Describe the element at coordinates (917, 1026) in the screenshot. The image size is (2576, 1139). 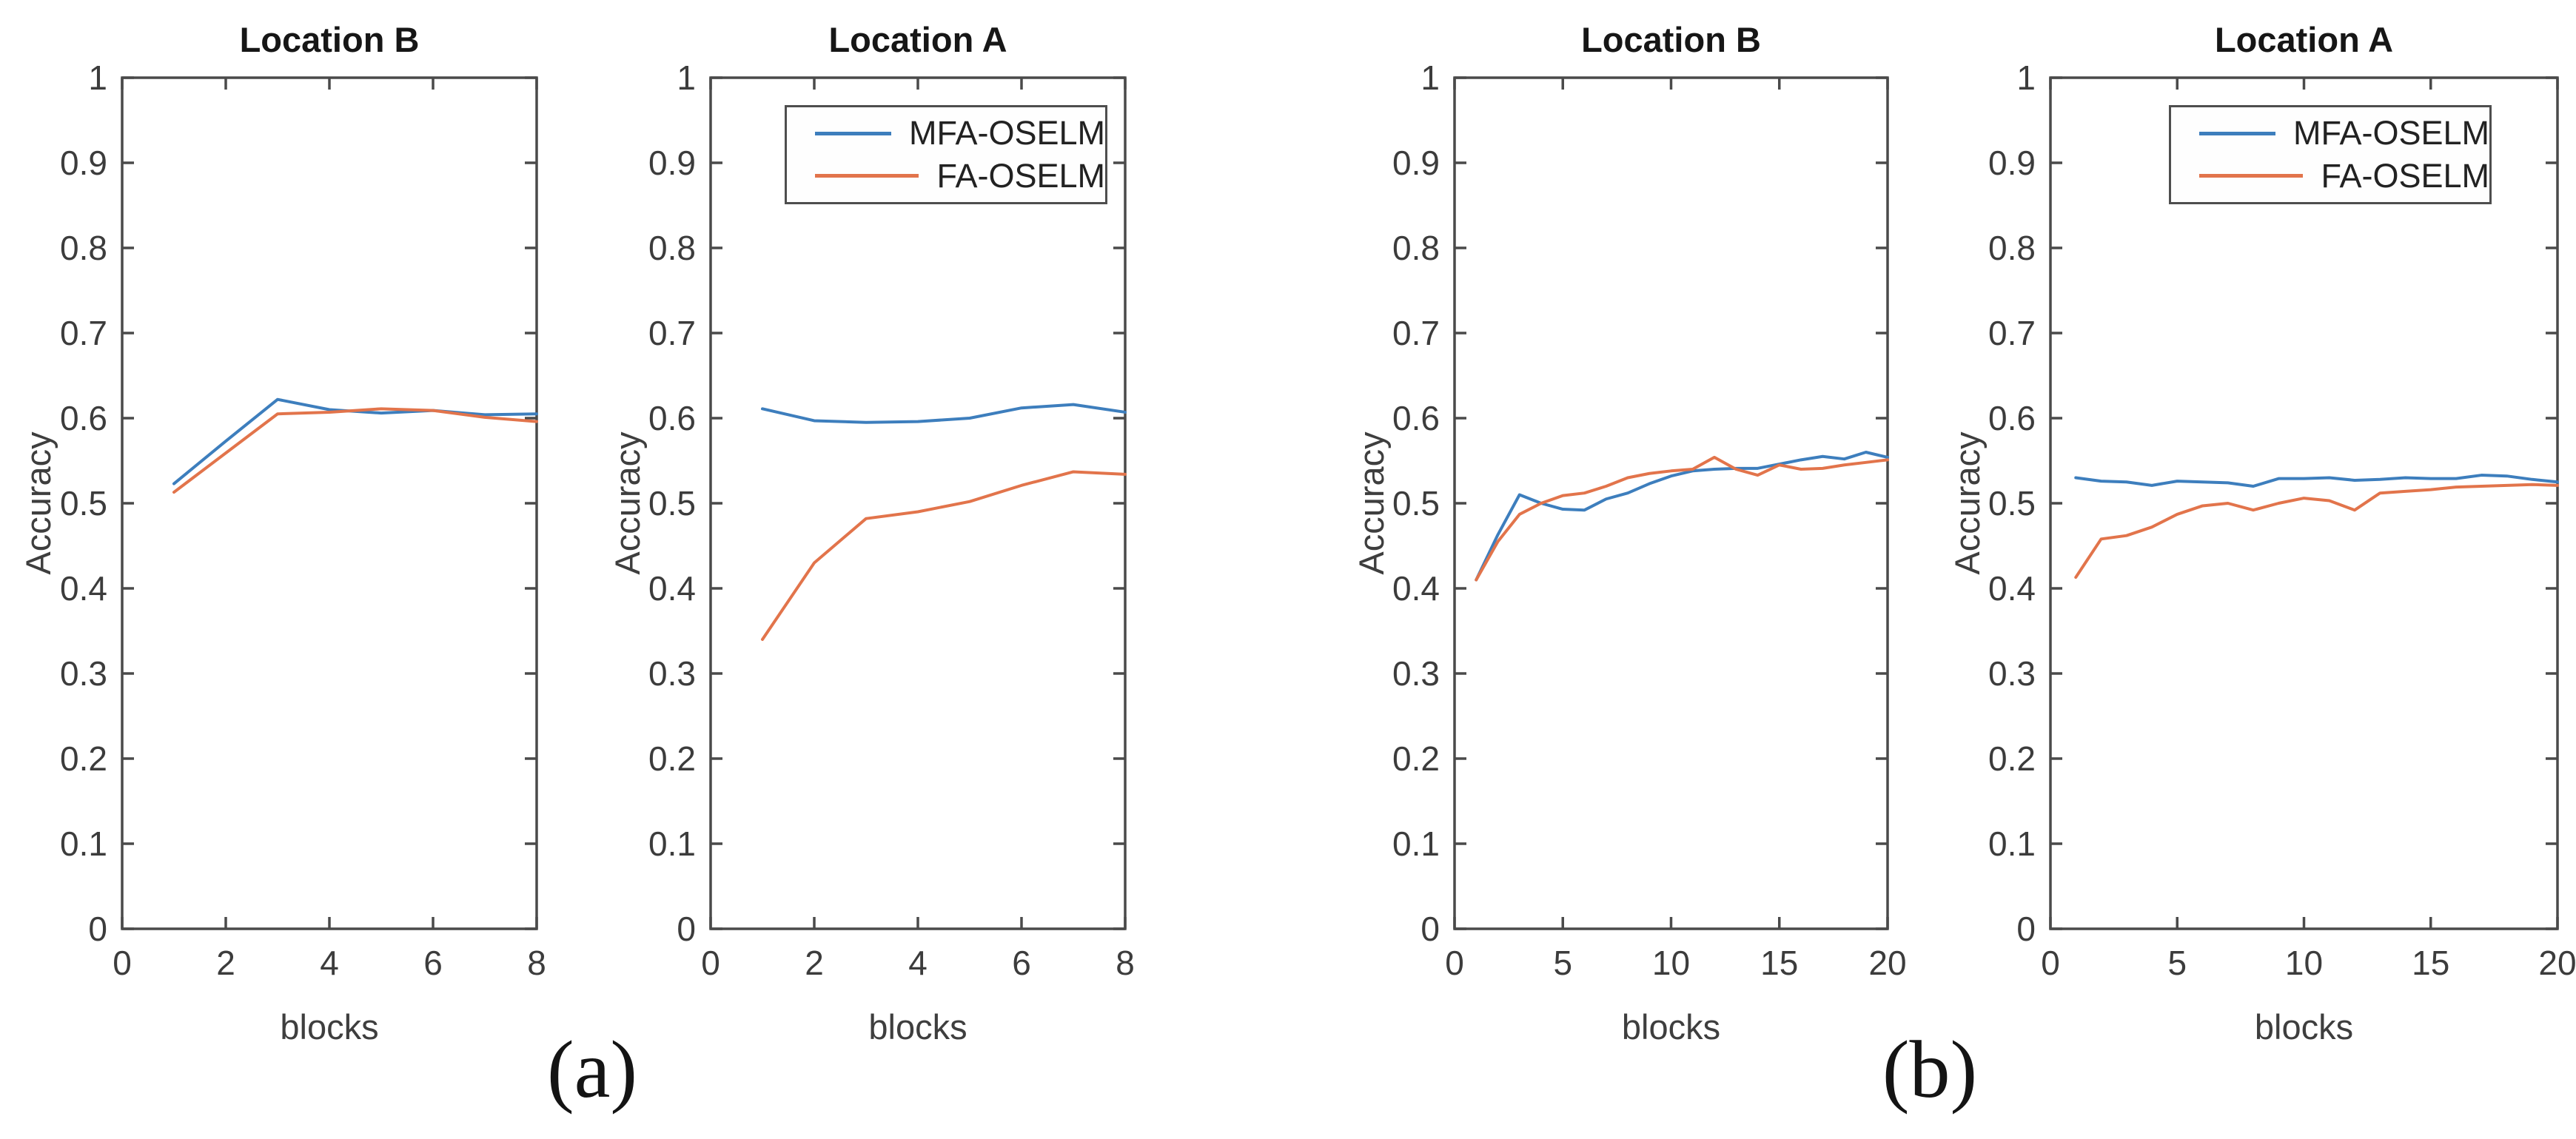
I see `panel2-x-axis-label: blocks` at that location.